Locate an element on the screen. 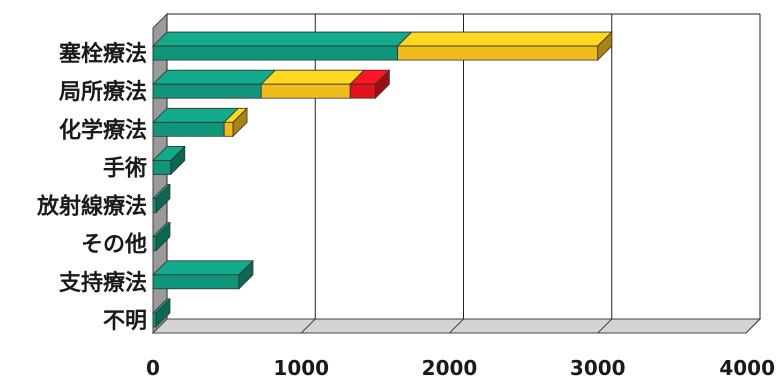  floor-line-2000 is located at coordinates (456, 326).